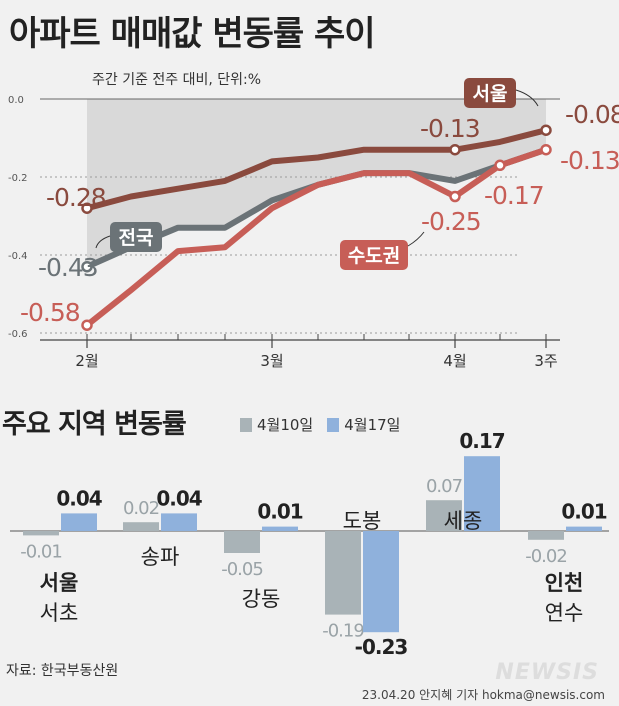 The height and width of the screenshot is (706, 619). I want to click on bar-curr-label: -0.23, so click(381, 647).